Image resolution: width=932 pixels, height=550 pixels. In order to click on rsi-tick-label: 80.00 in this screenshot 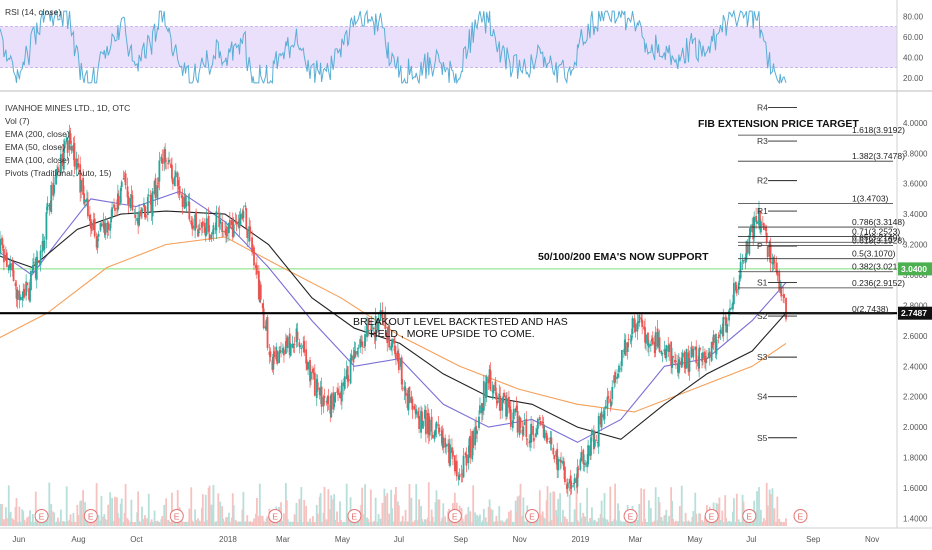, I will do `click(913, 16)`.